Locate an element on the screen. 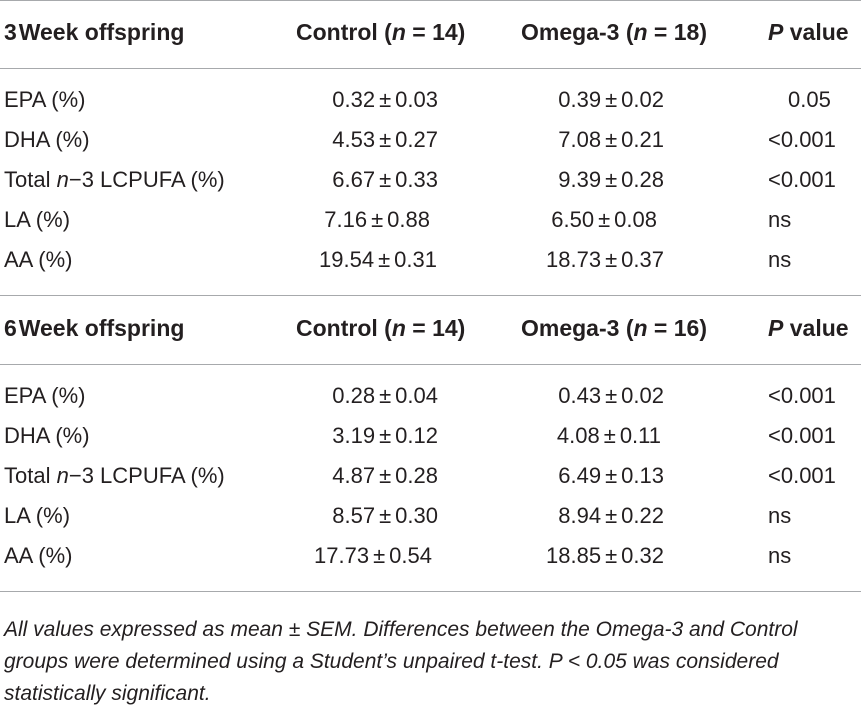 This screenshot has height=715, width=861. section-1-header-rule is located at coordinates (430, 68).